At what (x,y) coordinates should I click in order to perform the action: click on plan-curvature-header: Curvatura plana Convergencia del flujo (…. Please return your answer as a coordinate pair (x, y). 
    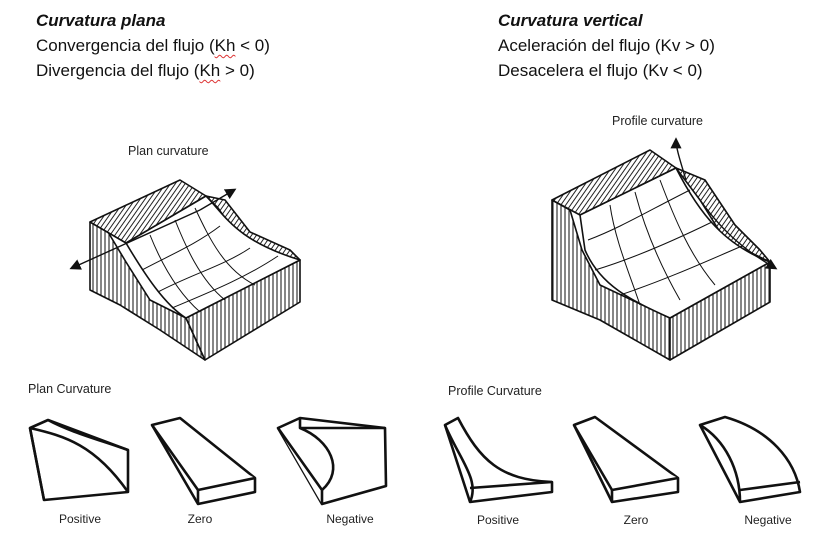
    Looking at the image, I should click on (153, 45).